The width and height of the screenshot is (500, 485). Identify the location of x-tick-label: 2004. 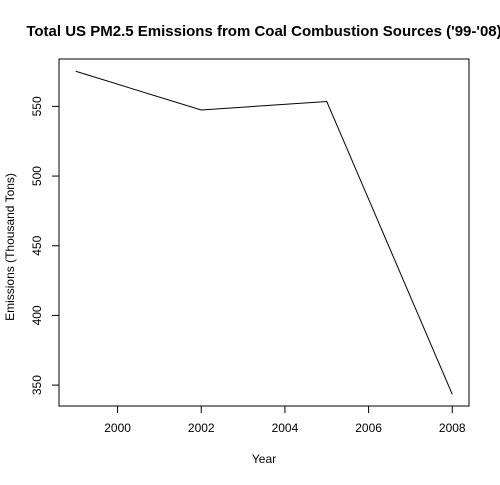
(285, 428).